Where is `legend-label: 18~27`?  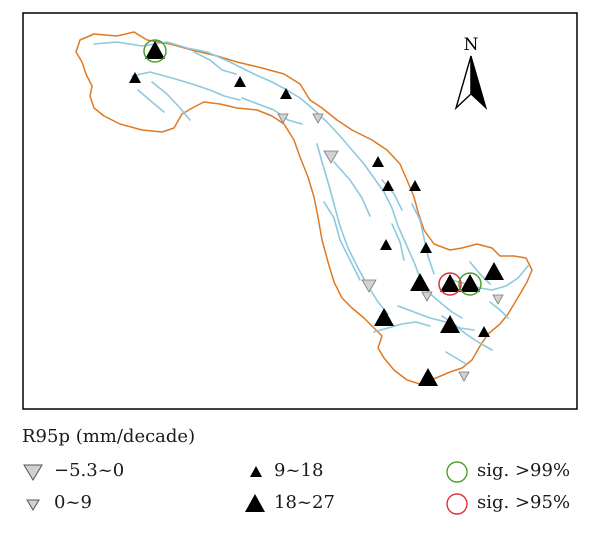 legend-label: 18~27 is located at coordinates (304, 502).